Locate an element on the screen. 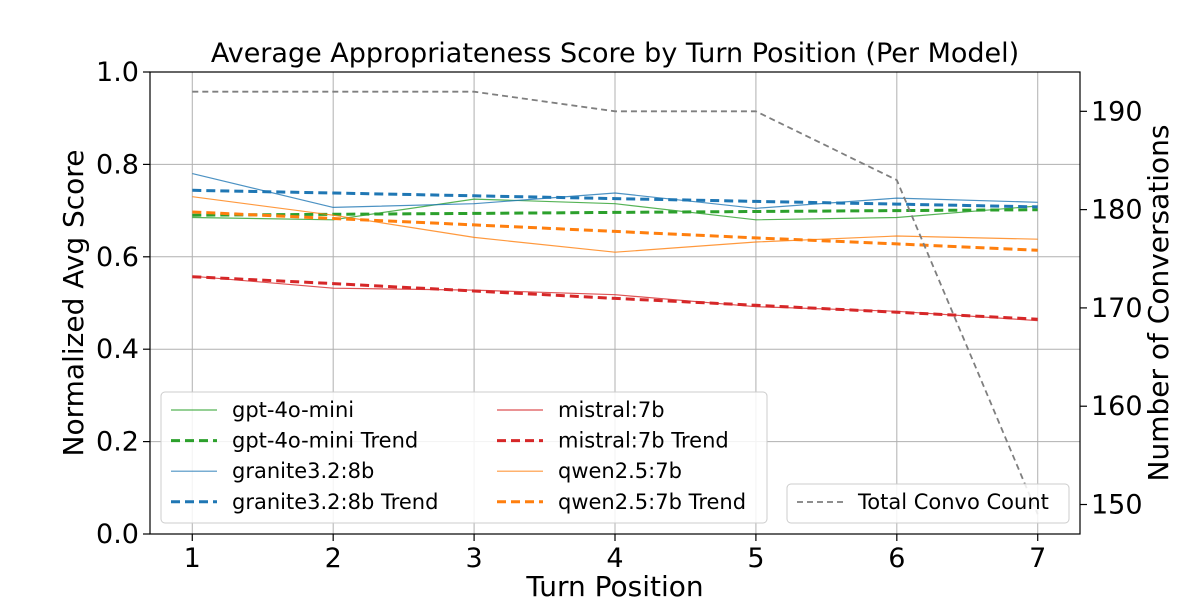 The height and width of the screenshot is (600, 1200). x-tick-label: 2 is located at coordinates (333, 558).